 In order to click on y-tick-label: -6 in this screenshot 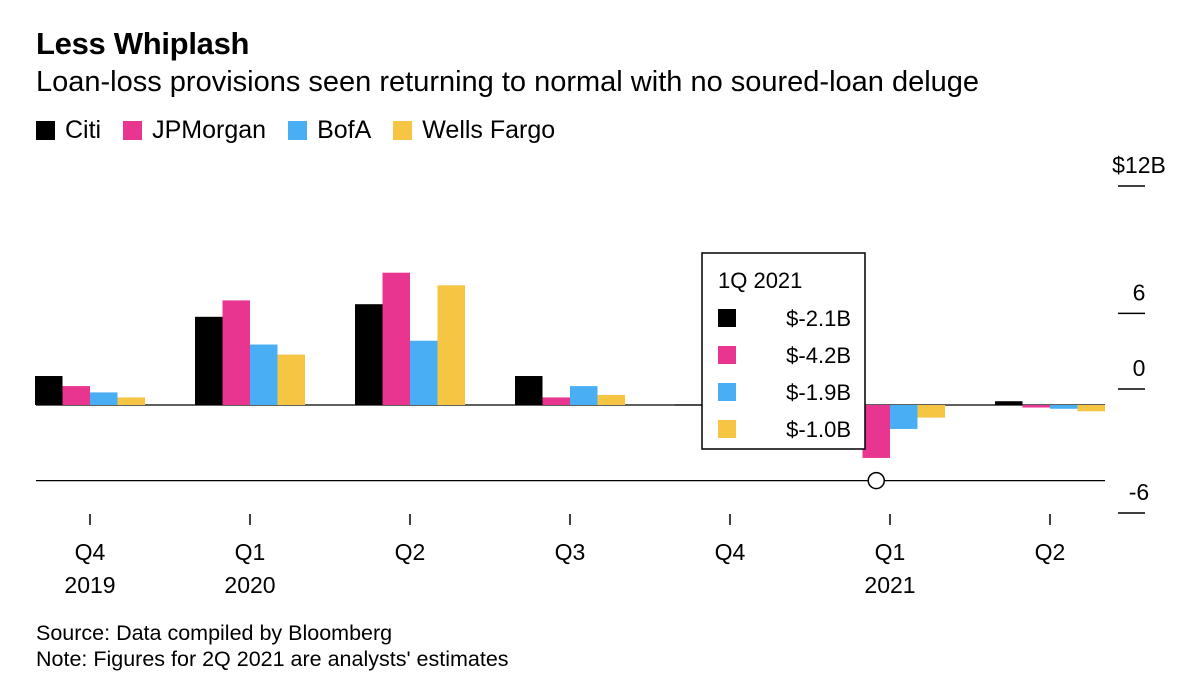, I will do `click(1139, 492)`.